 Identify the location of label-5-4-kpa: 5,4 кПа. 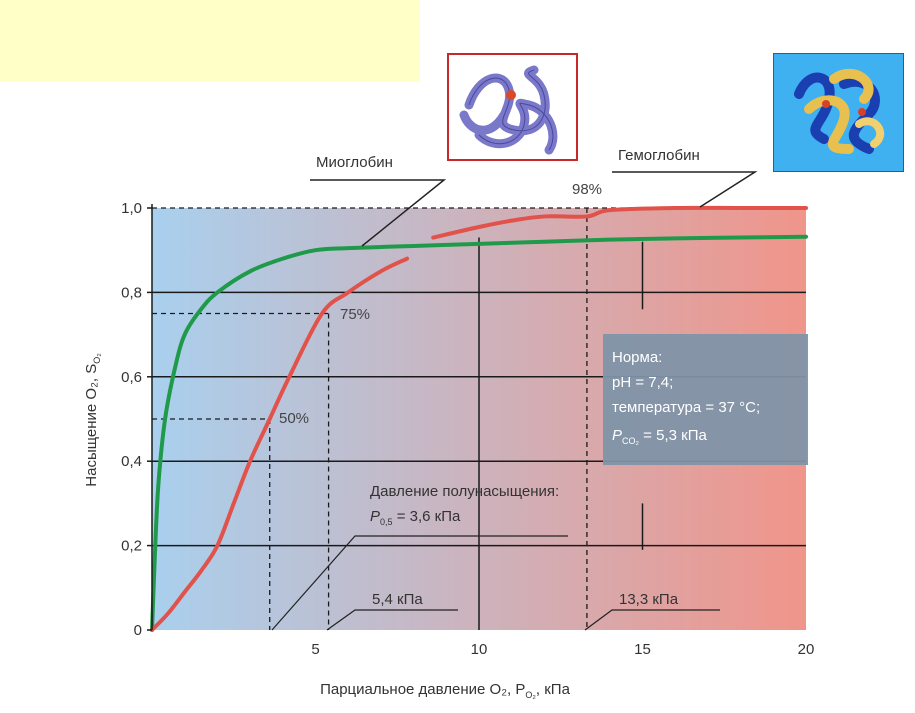
(397, 599).